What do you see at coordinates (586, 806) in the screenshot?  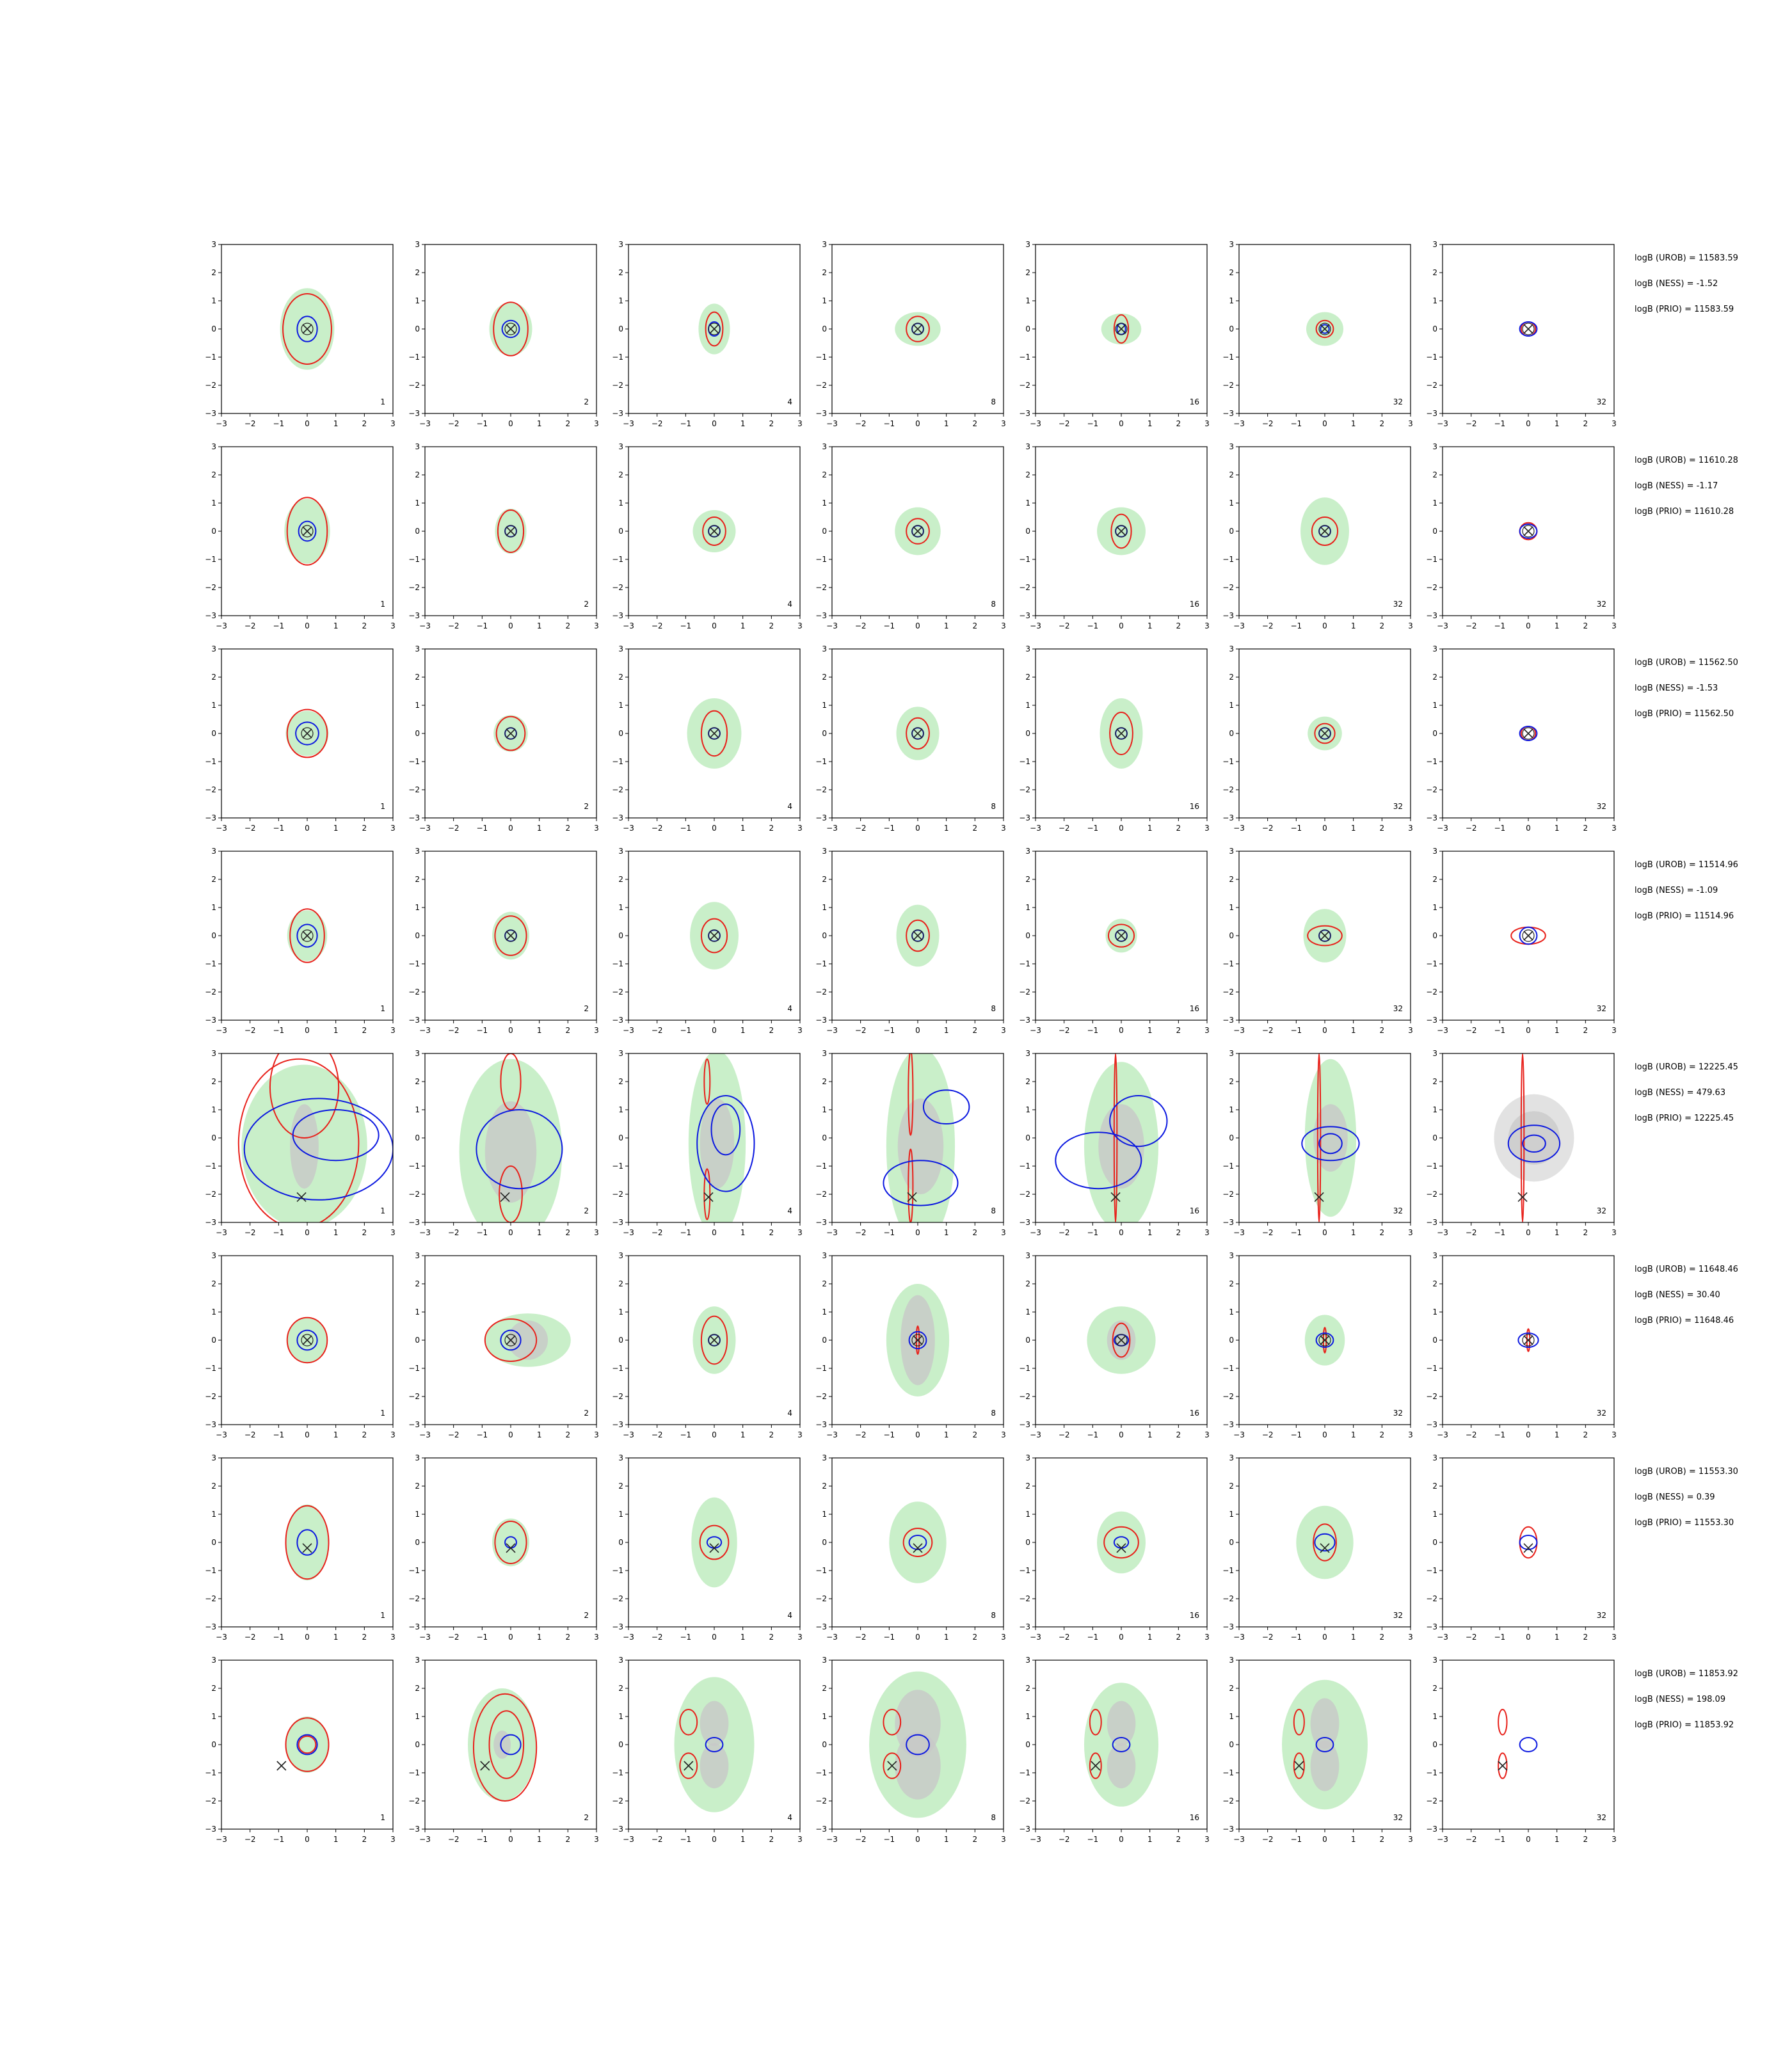 I see `panel-sample-label: 2` at bounding box center [586, 806].